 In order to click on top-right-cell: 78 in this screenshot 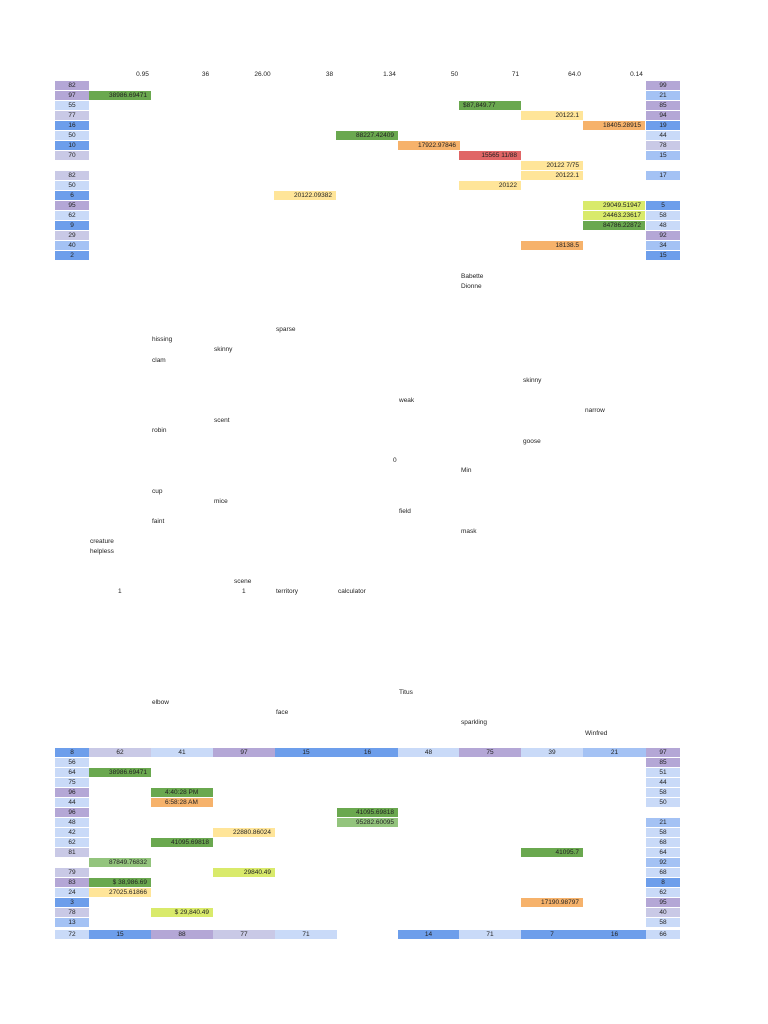, I will do `click(663, 145)`.